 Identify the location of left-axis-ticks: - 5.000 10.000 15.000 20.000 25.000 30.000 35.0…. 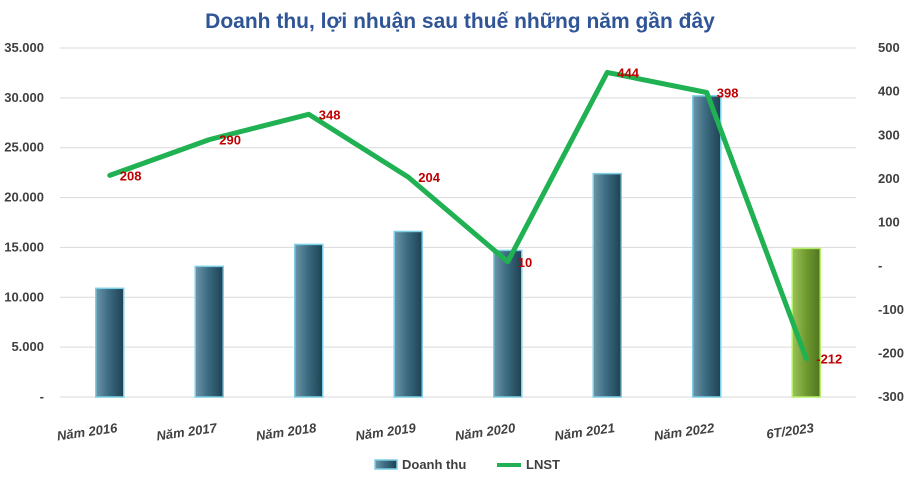
(24, 222).